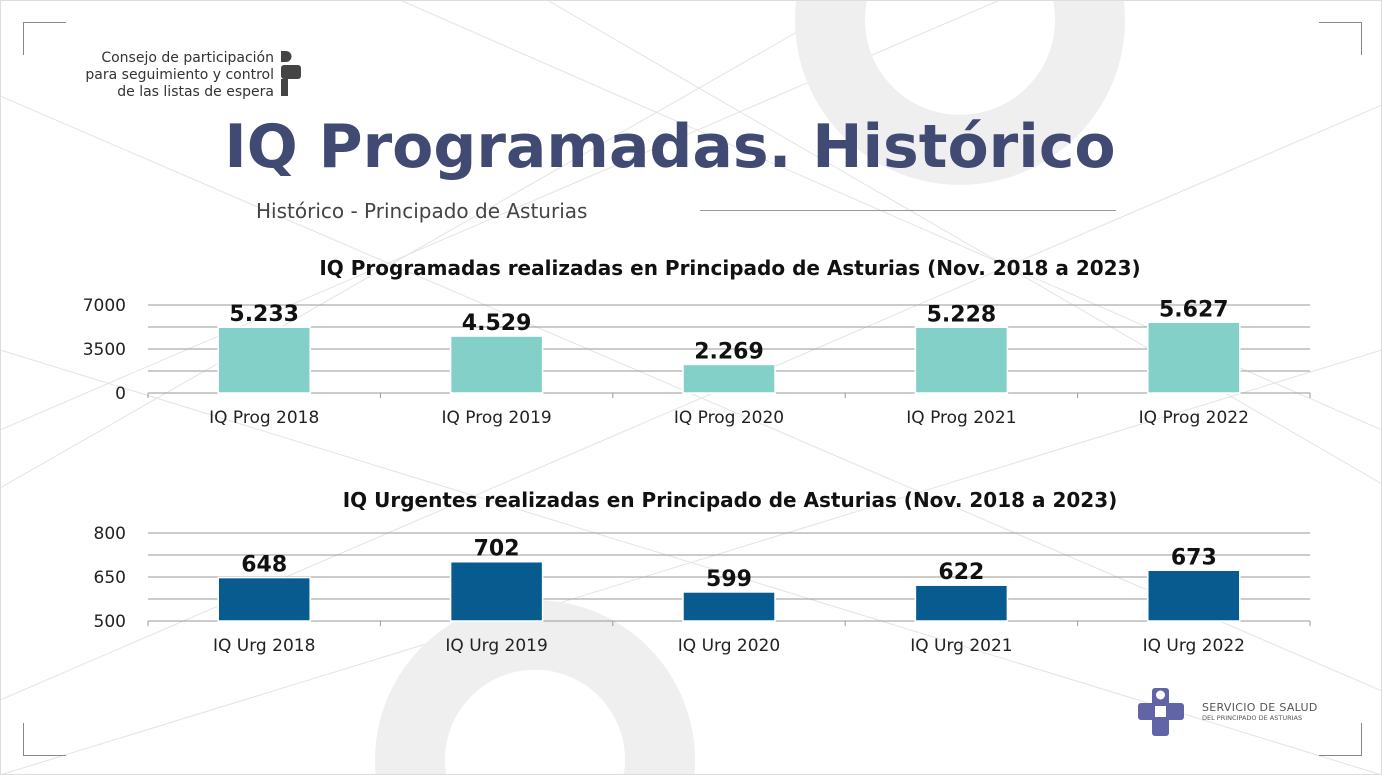  What do you see at coordinates (264, 314) in the screenshot?
I see `data-label: 5.233` at bounding box center [264, 314].